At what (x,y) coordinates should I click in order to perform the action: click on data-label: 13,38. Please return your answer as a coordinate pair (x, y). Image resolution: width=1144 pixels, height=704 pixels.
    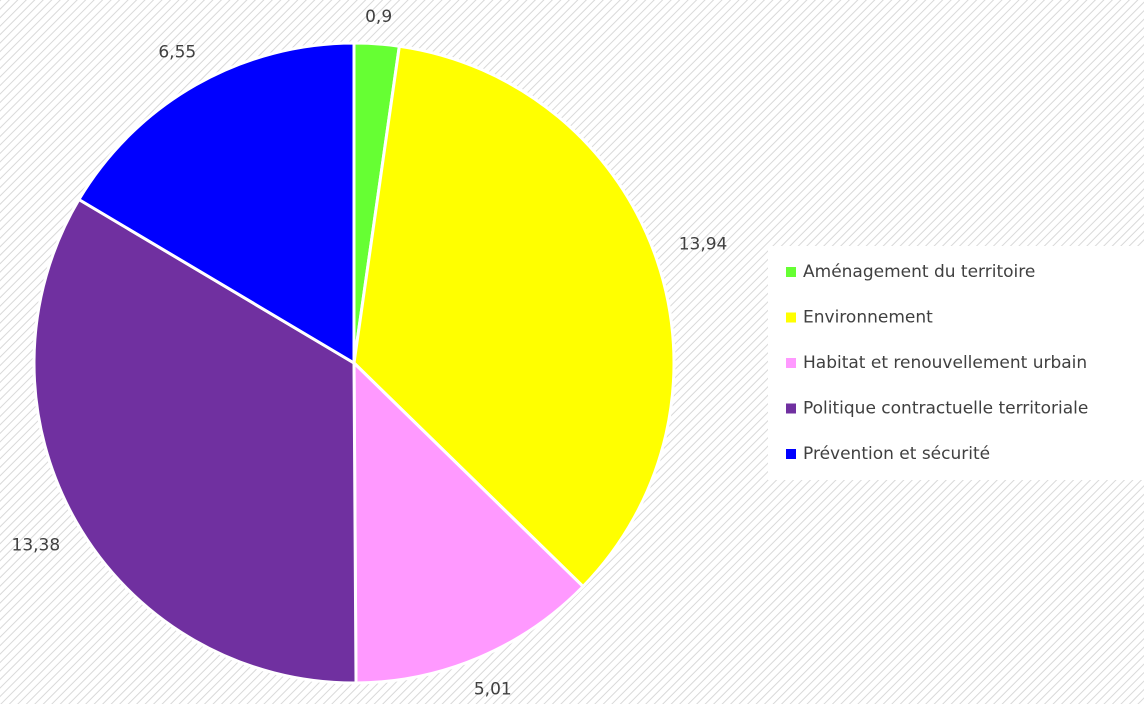
    Looking at the image, I should click on (36, 545).